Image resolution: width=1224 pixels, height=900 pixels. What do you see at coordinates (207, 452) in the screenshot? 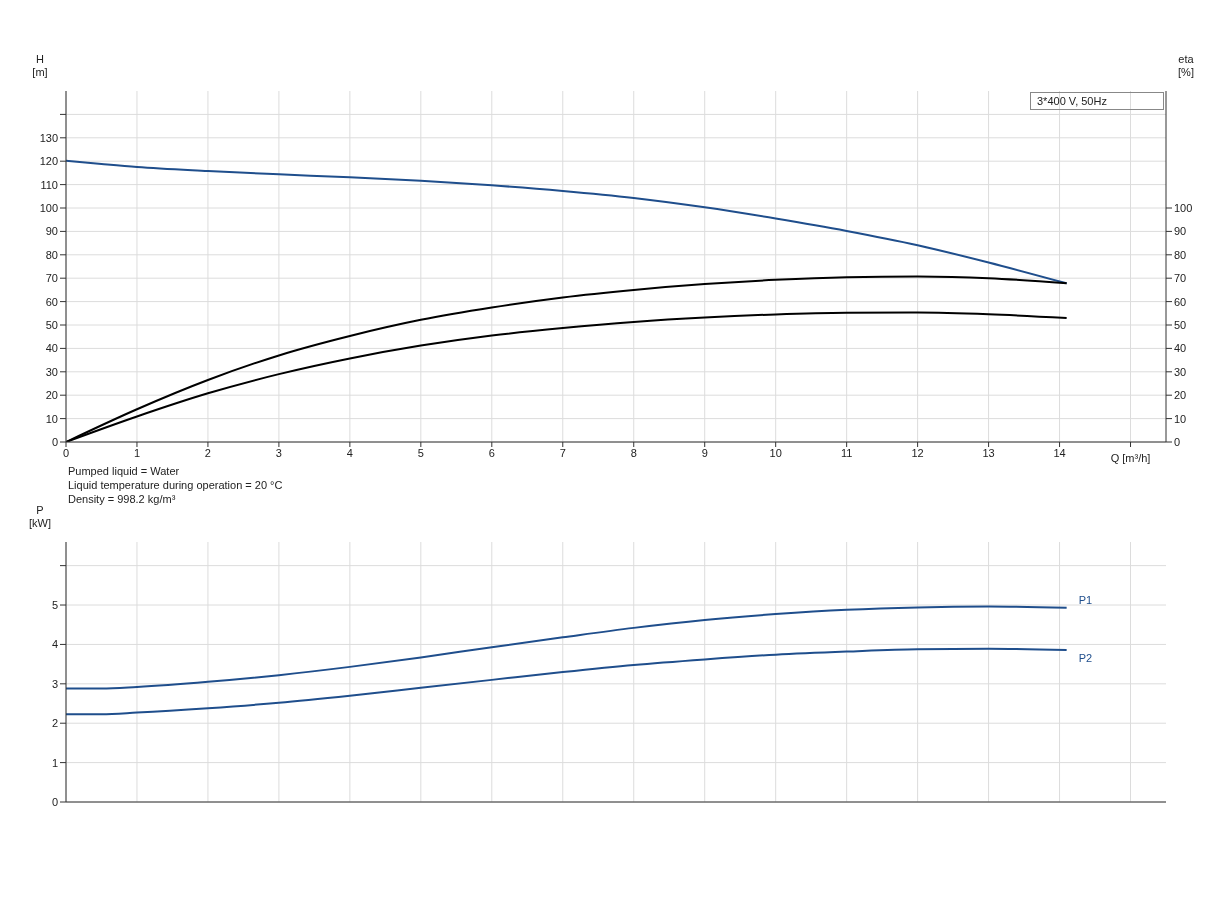
I see `x-tick-label: 2` at bounding box center [207, 452].